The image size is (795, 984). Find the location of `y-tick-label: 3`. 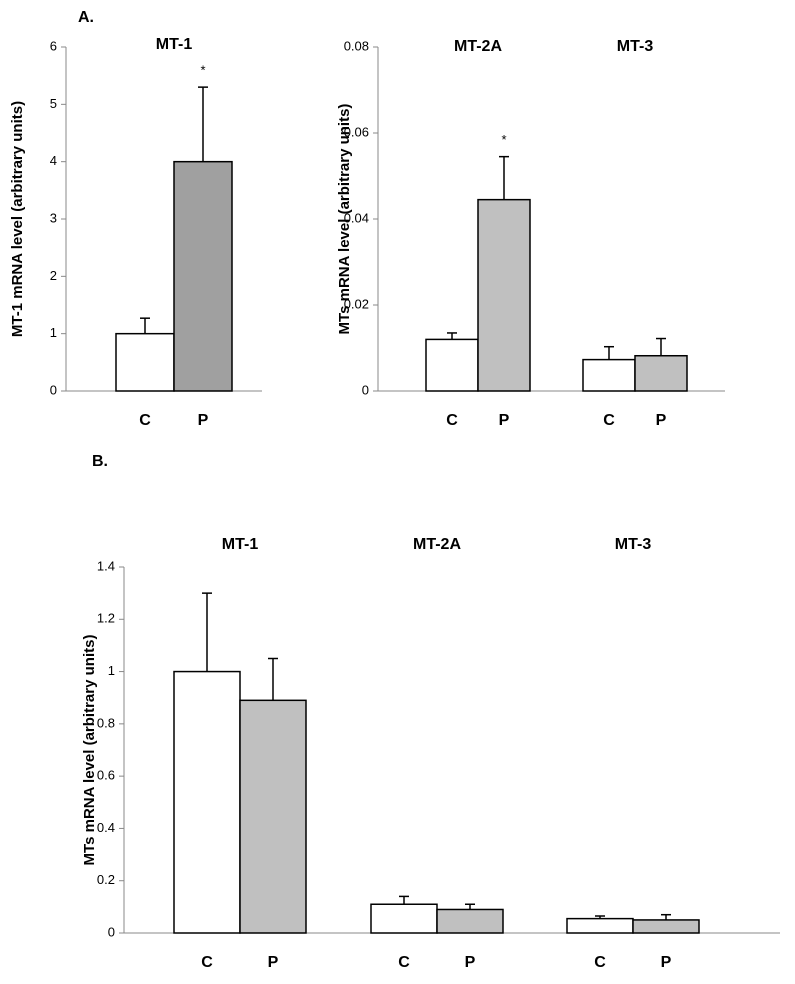

y-tick-label: 3 is located at coordinates (53, 217).